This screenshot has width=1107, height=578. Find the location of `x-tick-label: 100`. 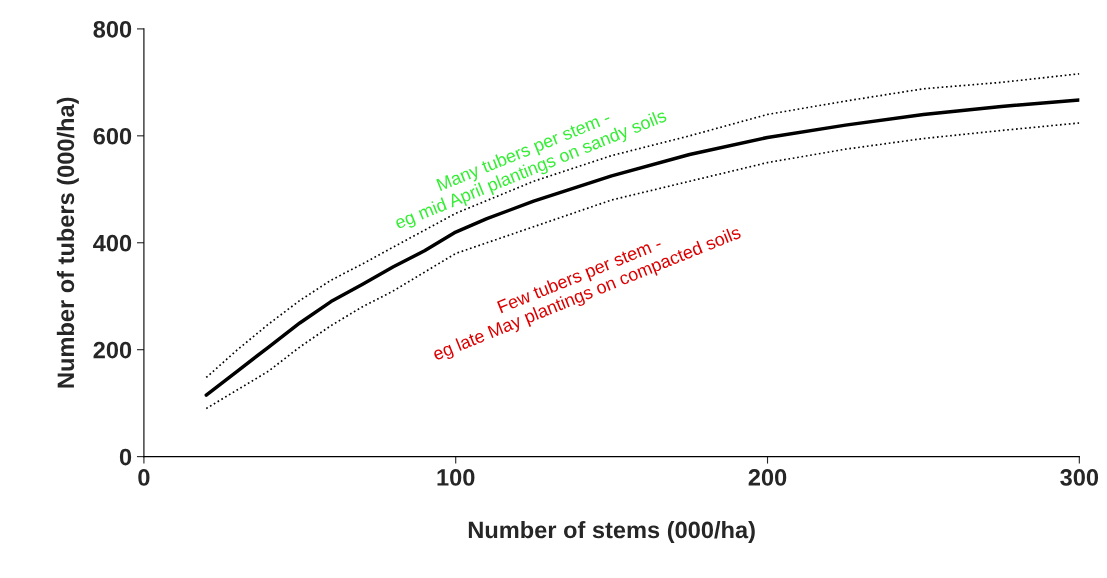

x-tick-label: 100 is located at coordinates (456, 477).